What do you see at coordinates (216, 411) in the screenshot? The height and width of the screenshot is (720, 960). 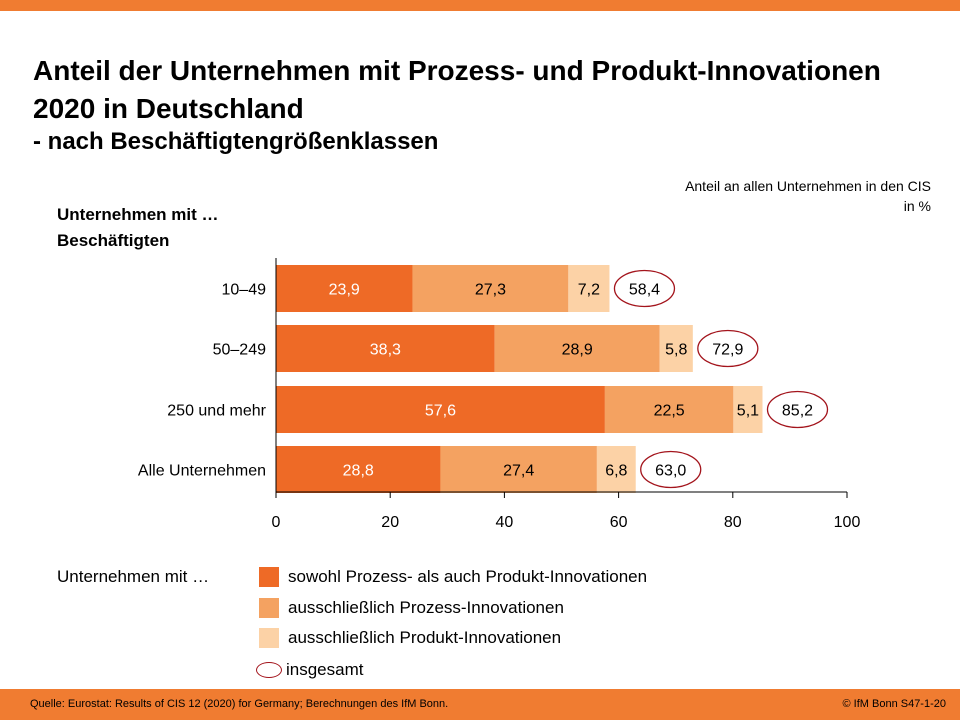 I see `category-label: 250 und mehr` at bounding box center [216, 411].